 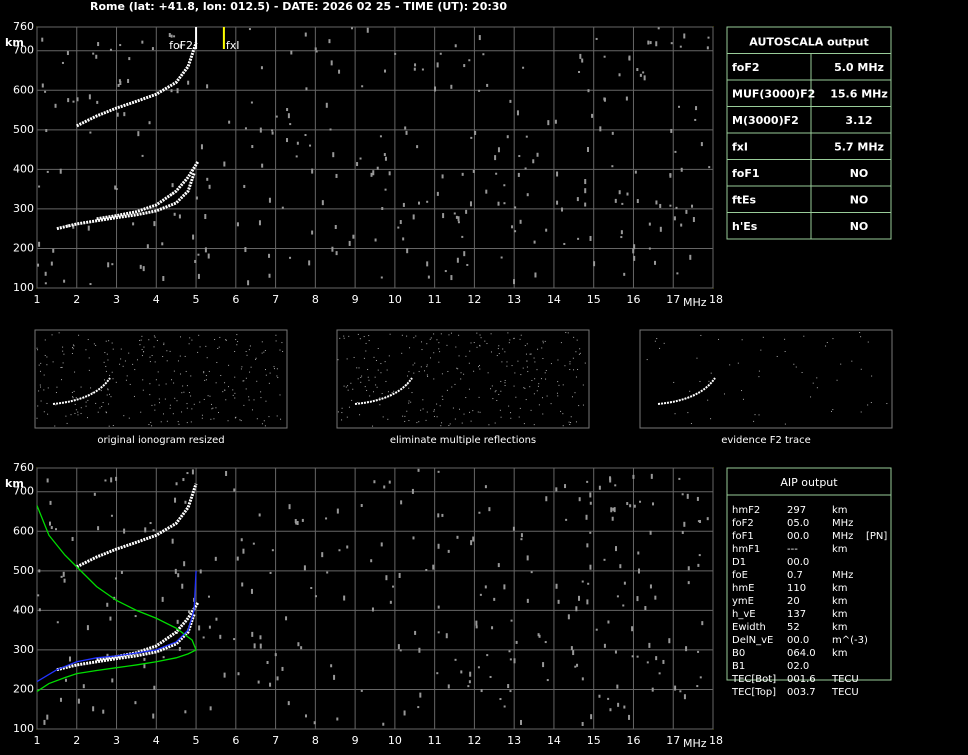 I want to click on aip-cell: 00.0, so click(x=798, y=536).